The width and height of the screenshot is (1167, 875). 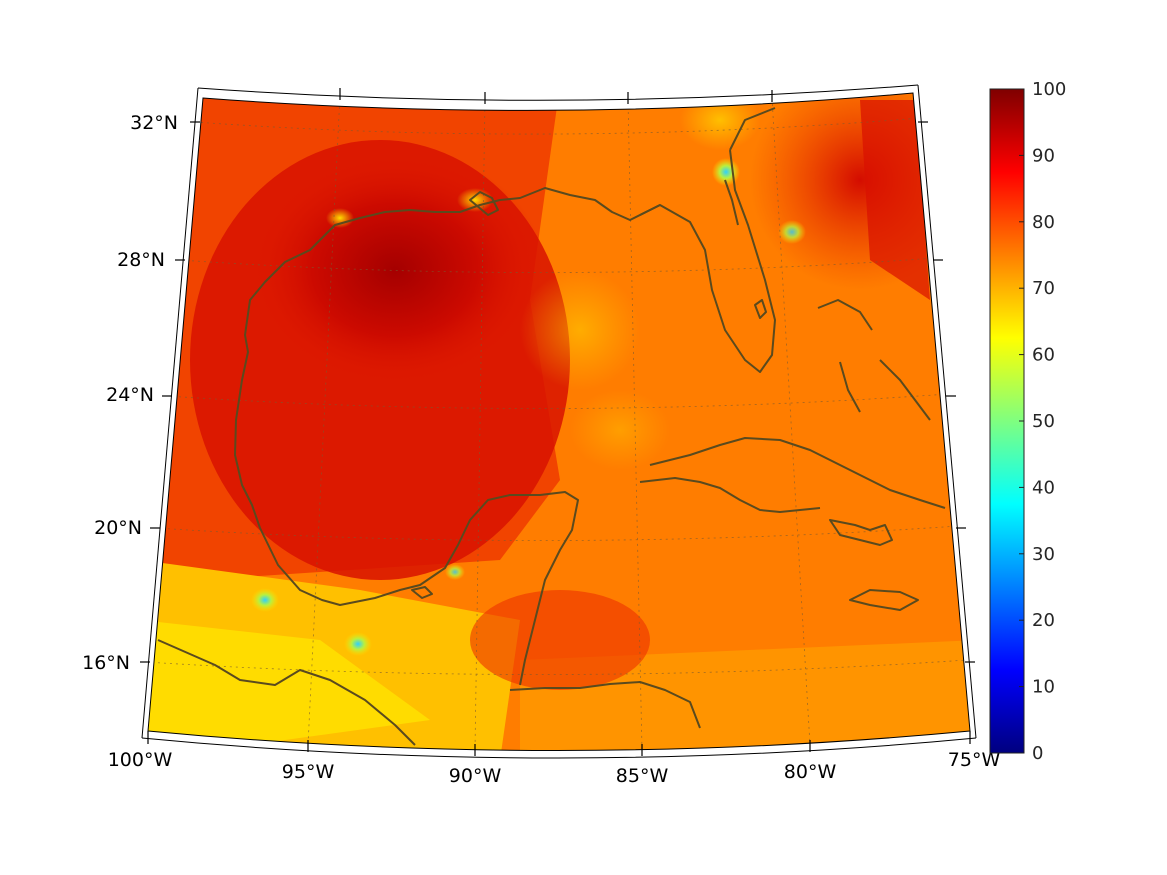 I want to click on lon-label-85w: 85°W, so click(x=642, y=776).